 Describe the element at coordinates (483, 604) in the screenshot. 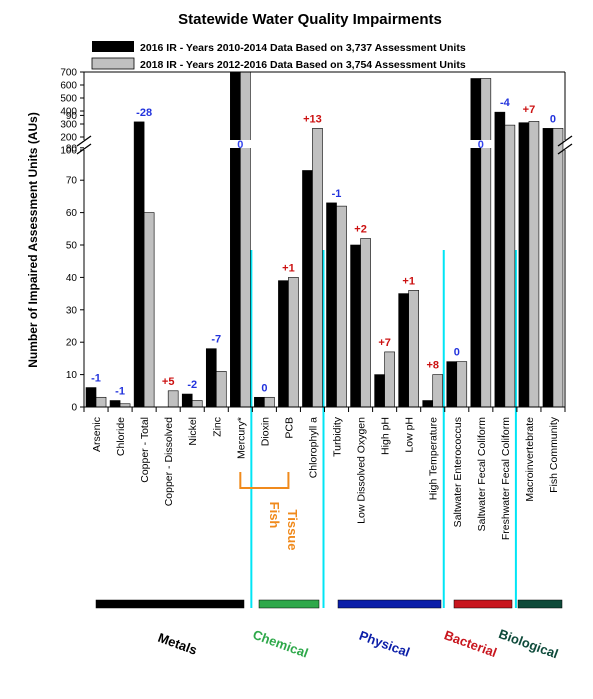

I see `group-bar-bacterial` at that location.